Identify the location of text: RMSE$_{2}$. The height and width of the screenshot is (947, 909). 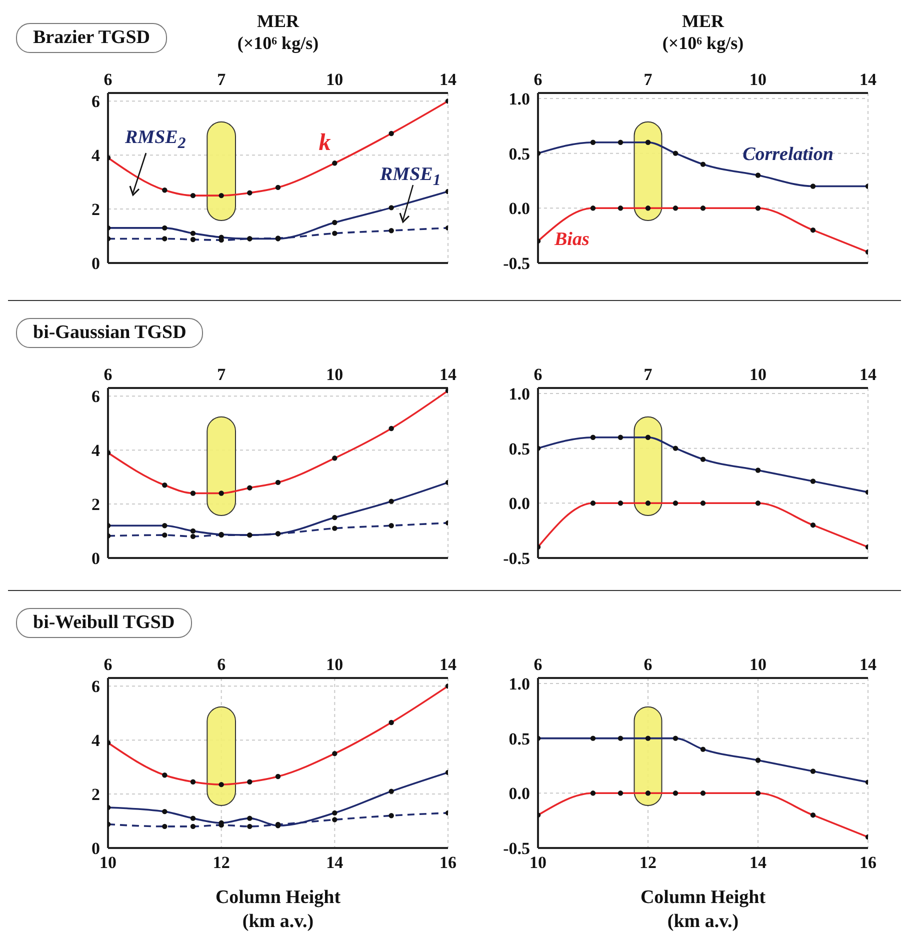
(155, 140).